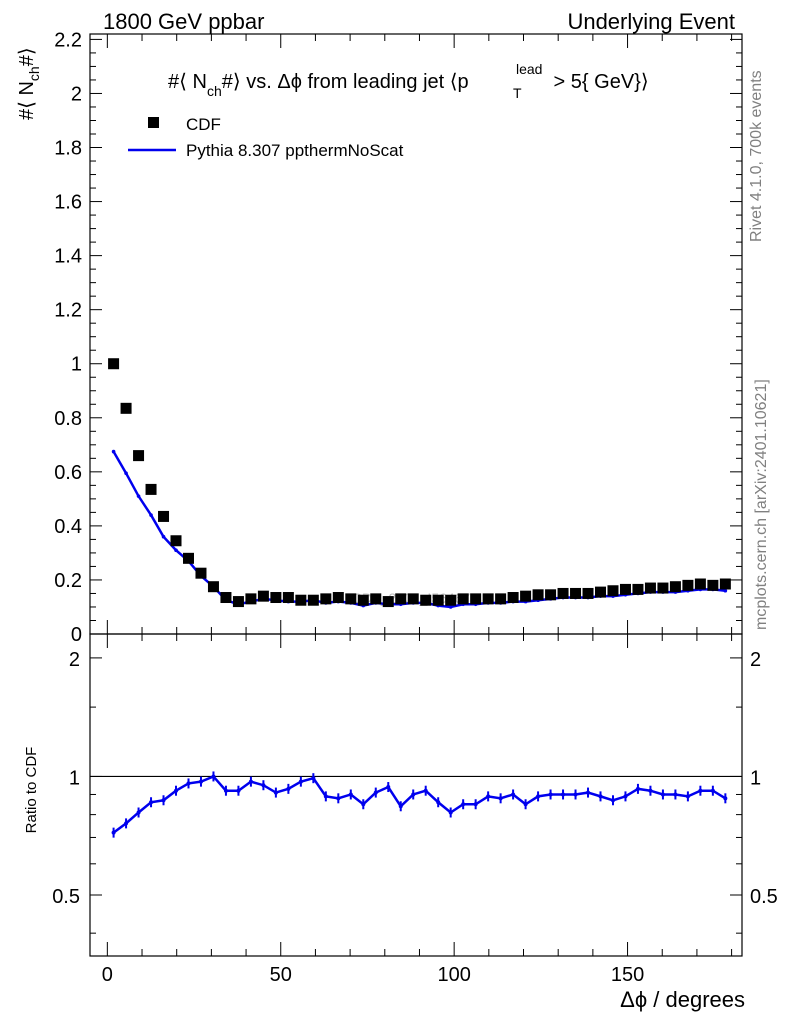 The width and height of the screenshot is (786, 1024). Describe the element at coordinates (29, 83) in the screenshot. I see `main-ylabel: #⟨ Nch#⟩` at that location.